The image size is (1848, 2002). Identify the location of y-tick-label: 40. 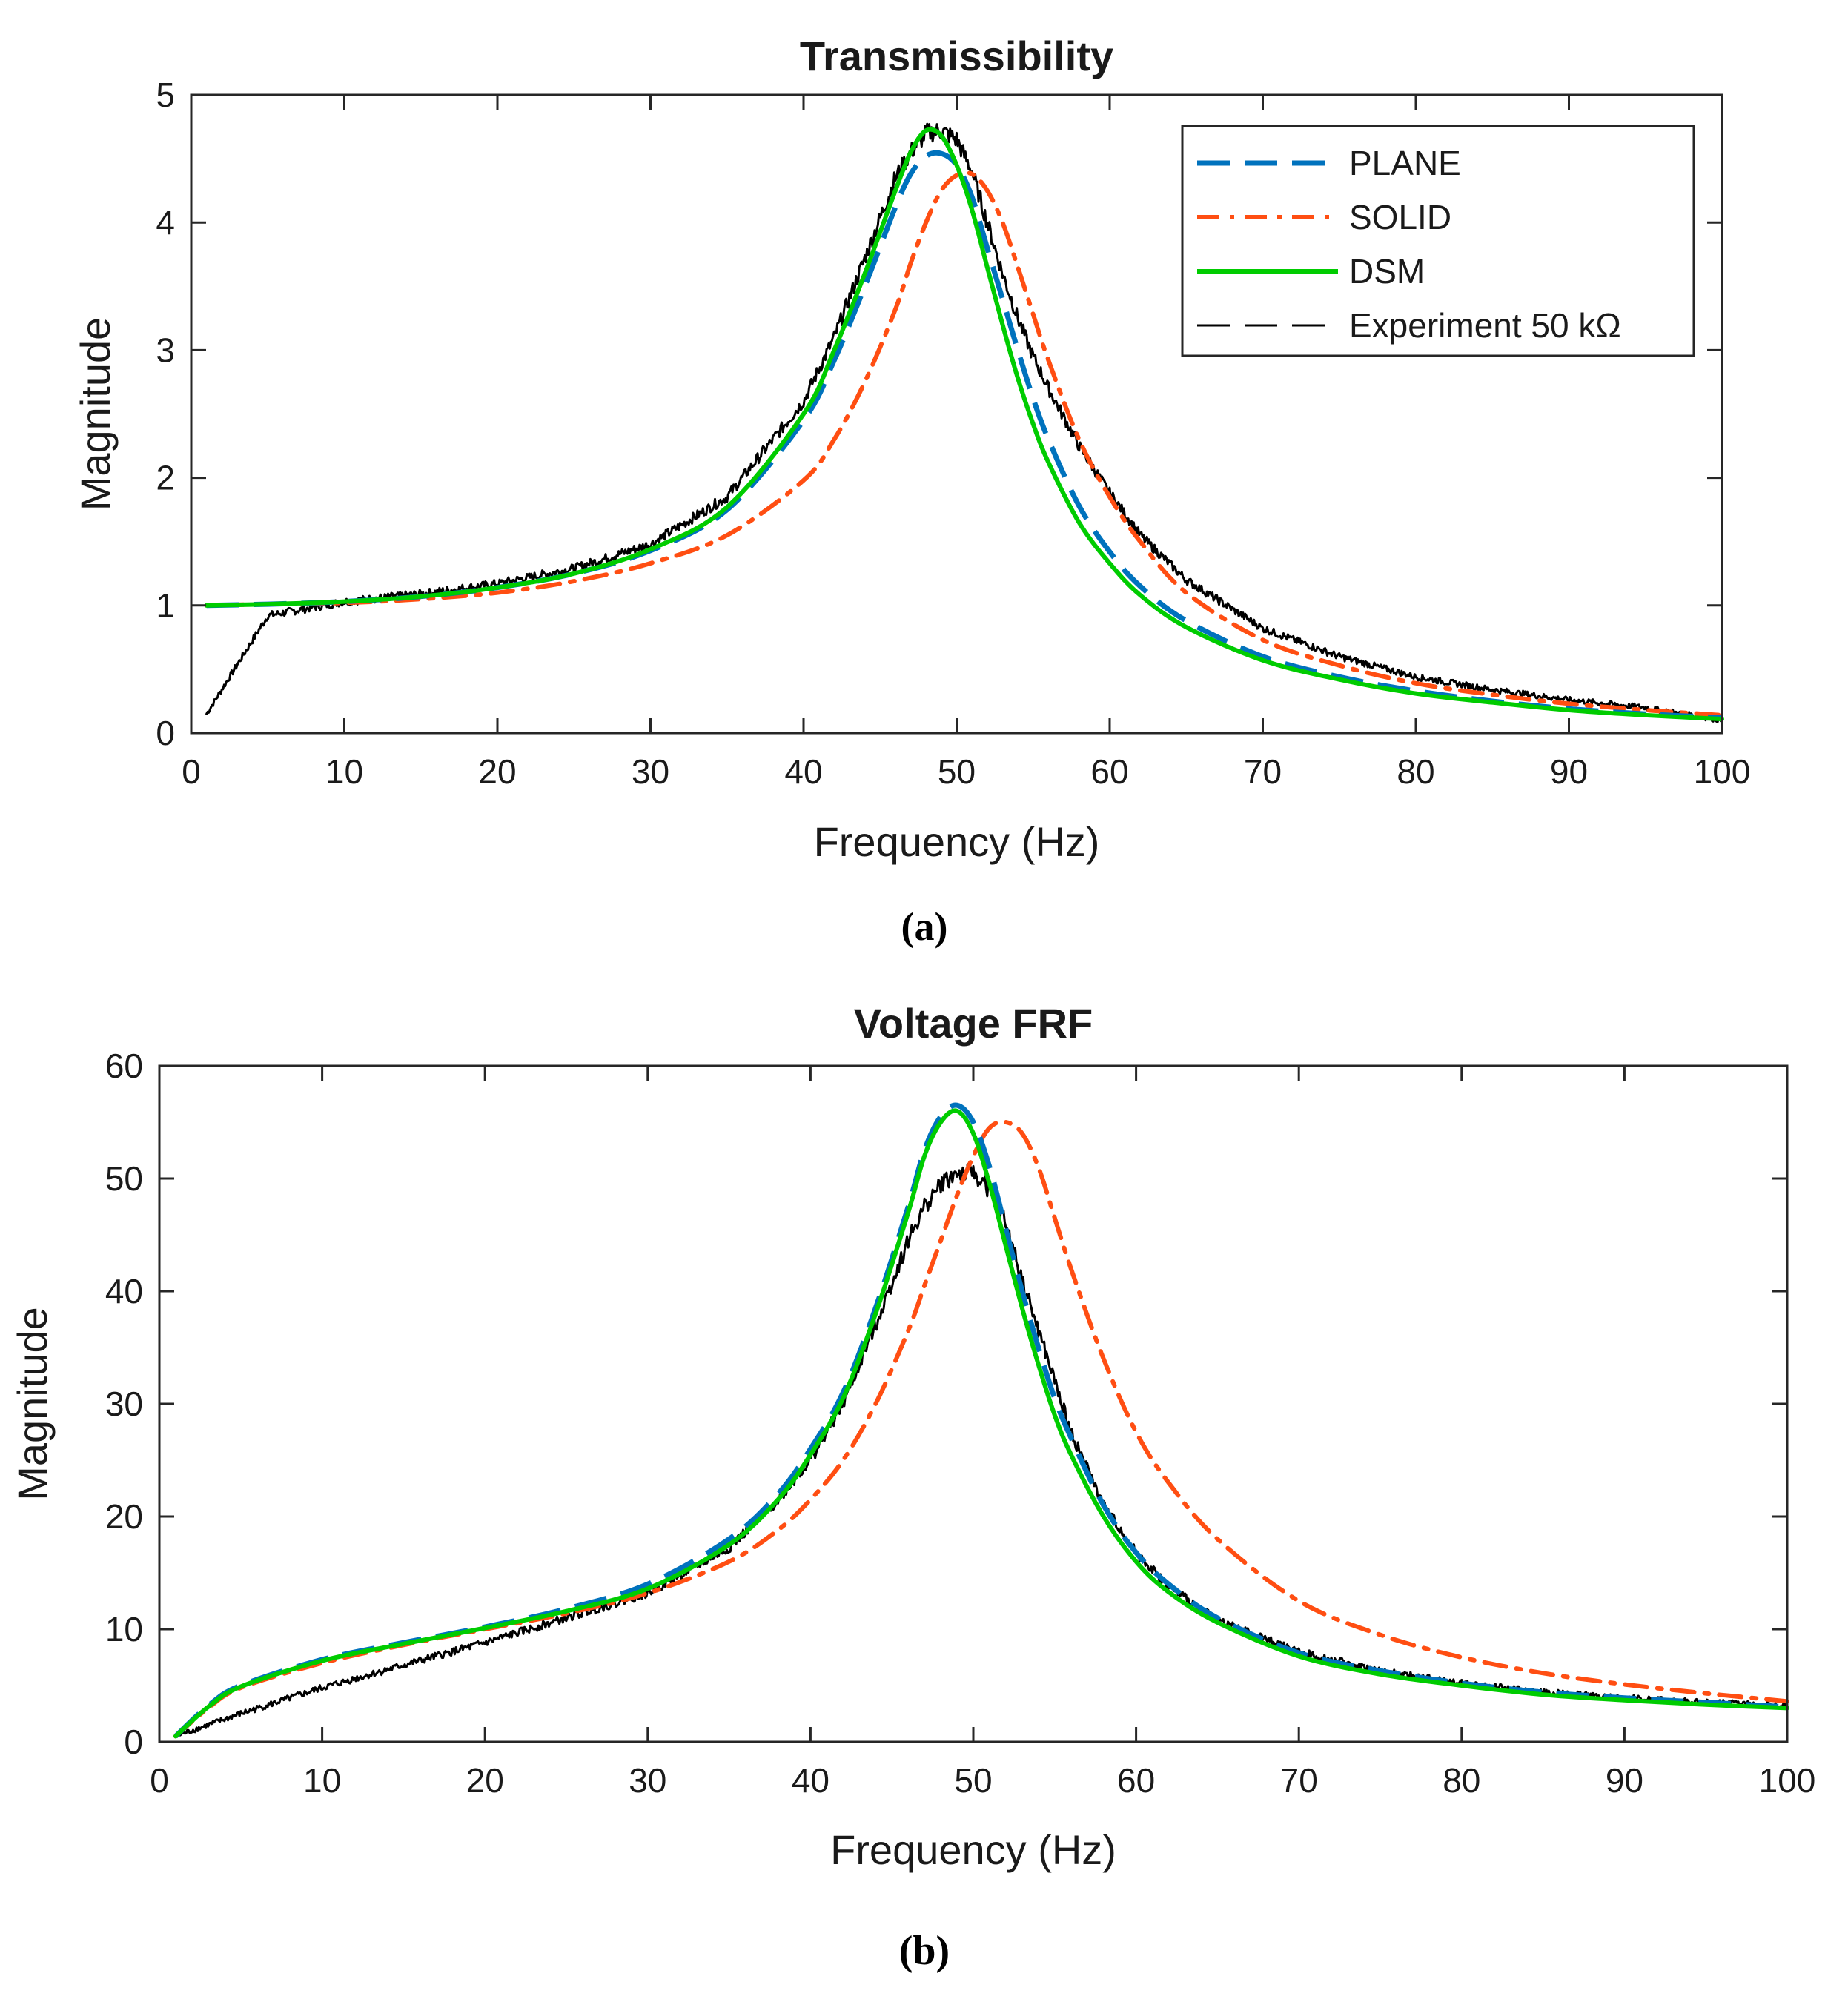
(124, 1291).